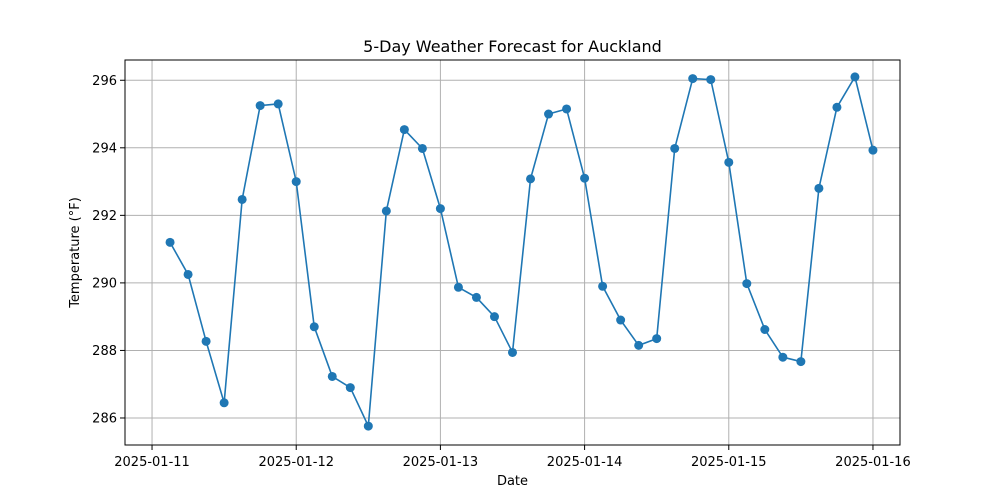 The image size is (1000, 500). I want to click on y-tick-label: 290, so click(104, 283).